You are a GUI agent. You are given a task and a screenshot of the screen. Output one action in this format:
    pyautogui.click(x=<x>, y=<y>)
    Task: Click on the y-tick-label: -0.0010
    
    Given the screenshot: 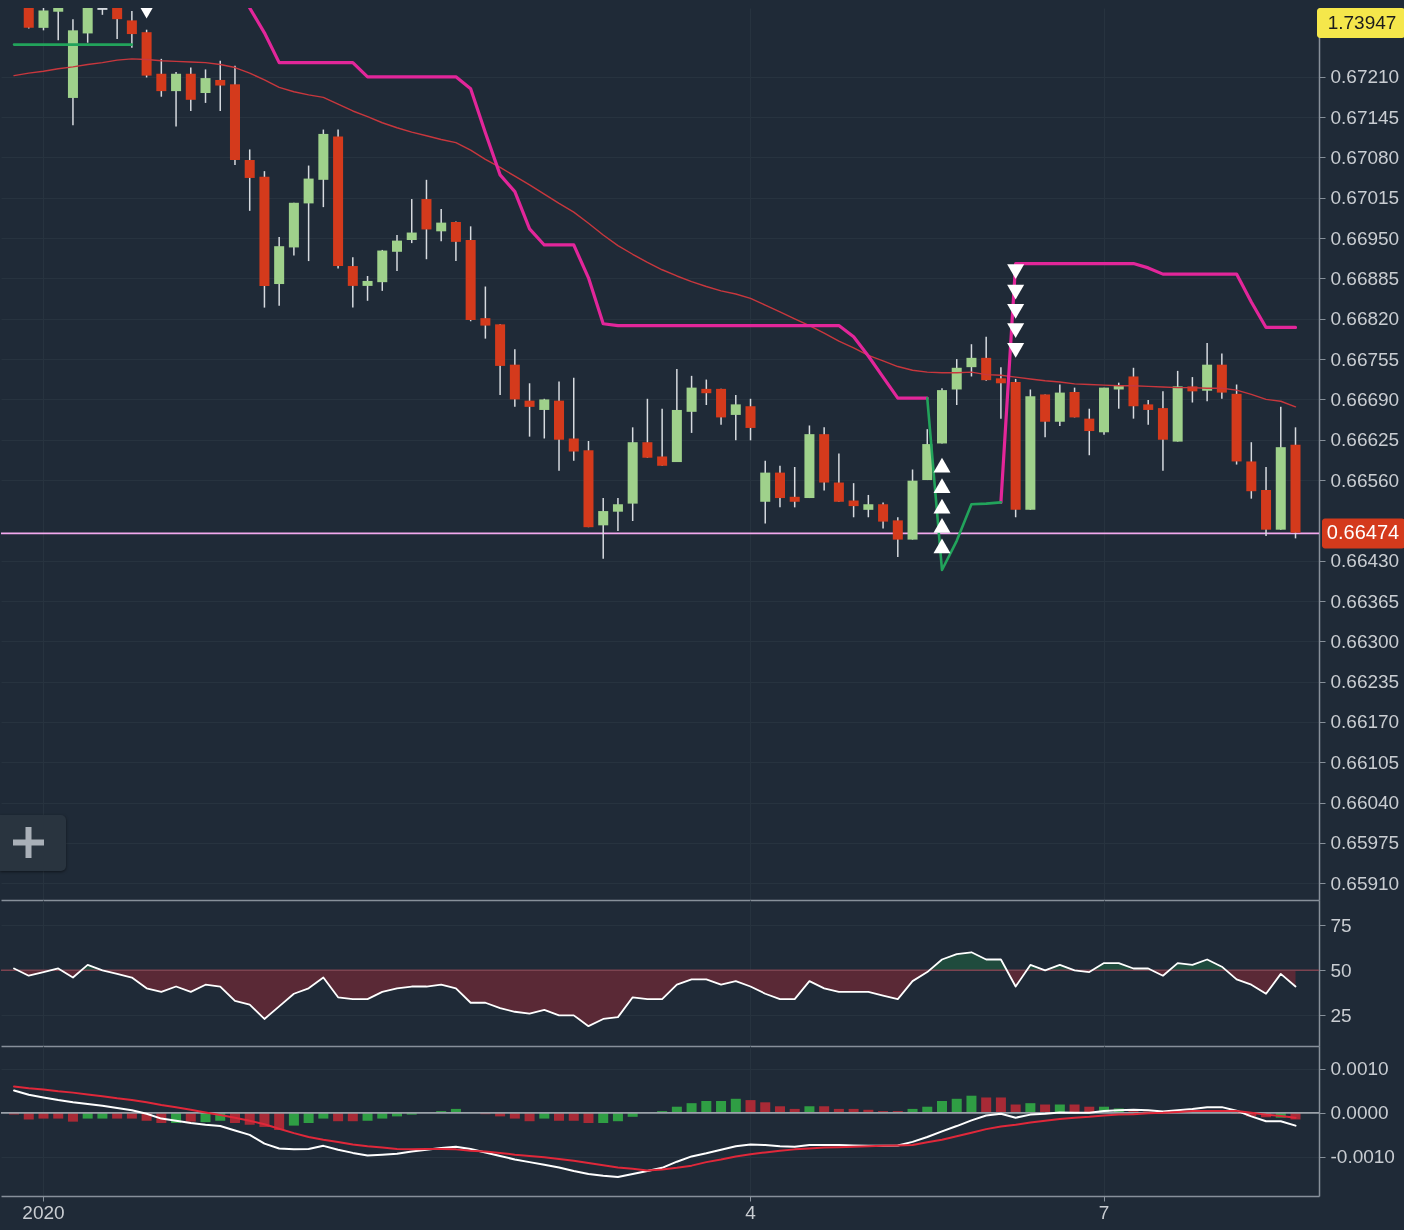 What is the action you would take?
    pyautogui.click(x=1362, y=1157)
    